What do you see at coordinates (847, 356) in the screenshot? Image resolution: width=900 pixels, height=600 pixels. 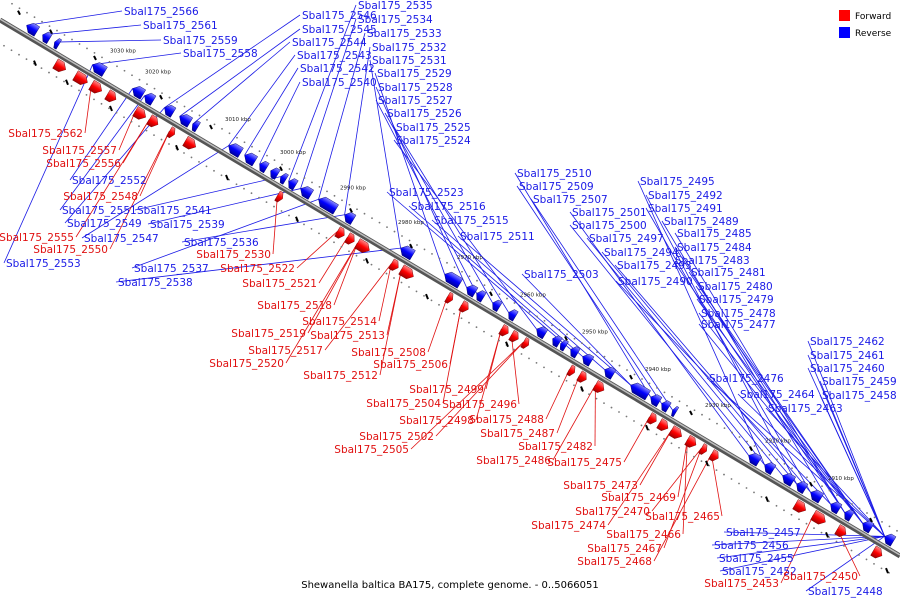 I see `gene-label-sbal175-2461: Sbal175_2461` at bounding box center [847, 356].